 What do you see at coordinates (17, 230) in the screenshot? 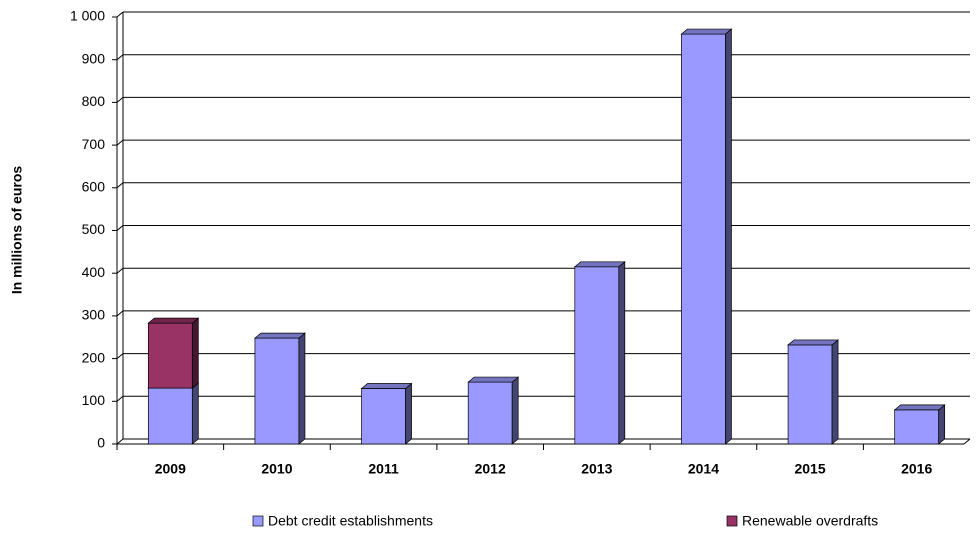
I see `y-axis-title: In millions of euros` at bounding box center [17, 230].